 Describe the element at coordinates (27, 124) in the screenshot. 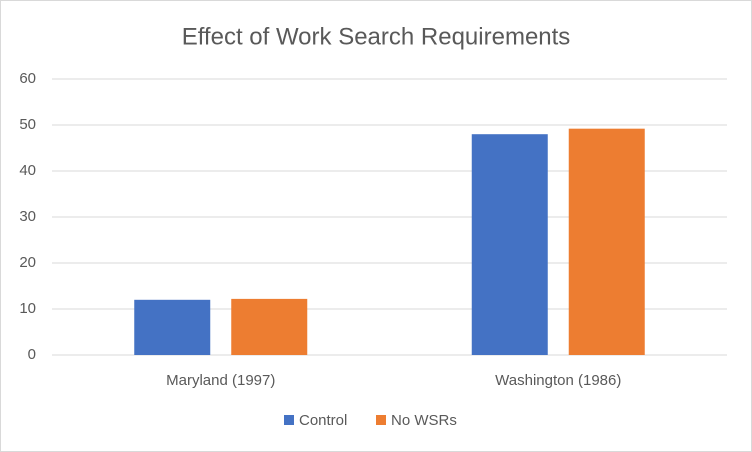

I see `y-tick-label: 50` at that location.